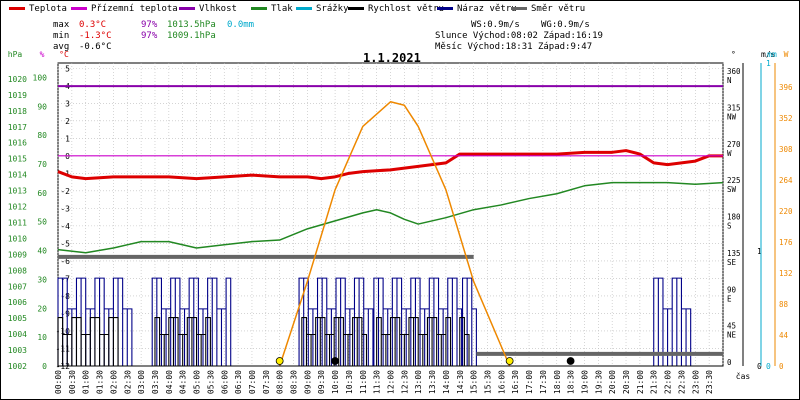  What do you see at coordinates (732, 116) in the screenshot?
I see `tick-wind-dir-name: NW` at bounding box center [732, 116].